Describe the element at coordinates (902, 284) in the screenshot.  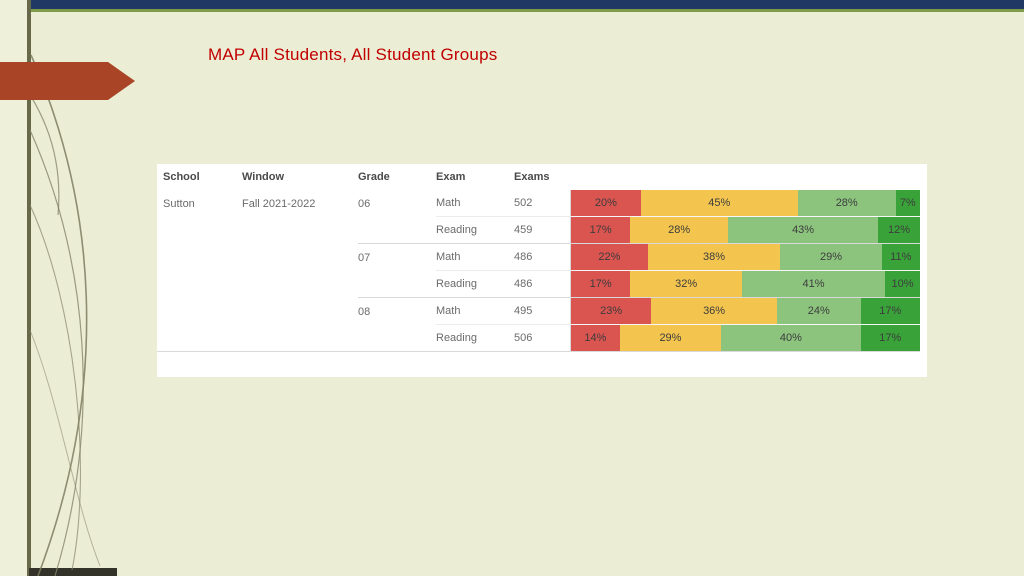
I see `bar-segment-dark-green: 10%` at that location.